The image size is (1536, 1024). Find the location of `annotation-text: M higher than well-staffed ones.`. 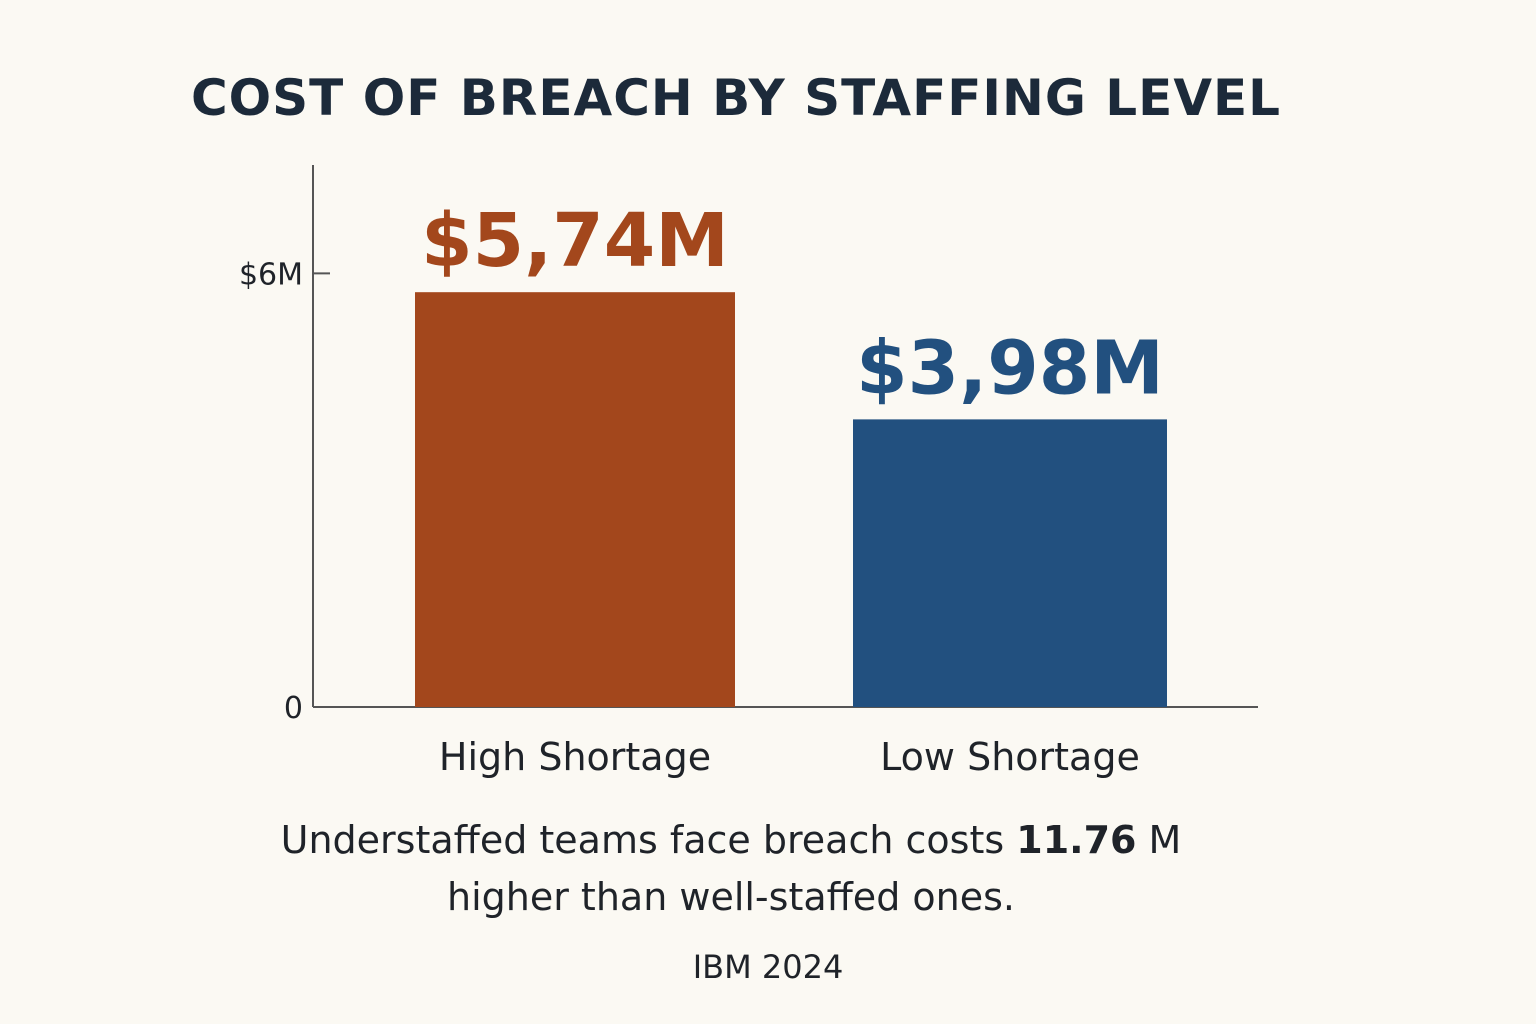

annotation-text: M higher than well-staffed ones. is located at coordinates (814, 868).